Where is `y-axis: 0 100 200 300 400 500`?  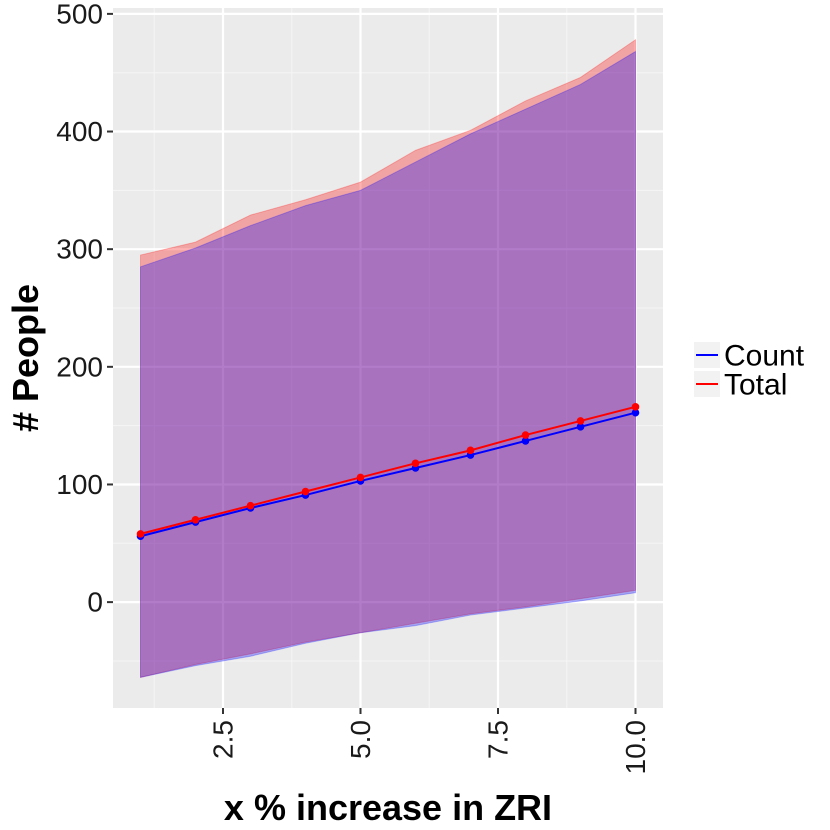 y-axis: 0 100 200 300 400 500 is located at coordinates (84, 309).